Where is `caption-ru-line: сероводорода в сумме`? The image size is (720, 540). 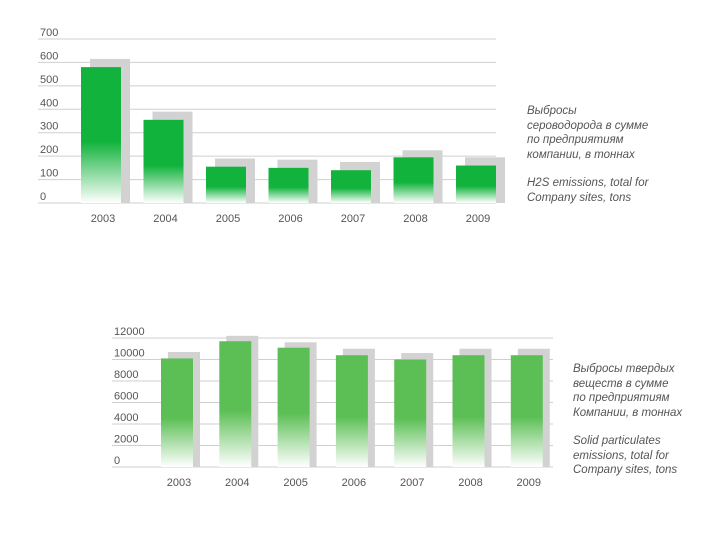 caption-ru-line: сероводорода в сумме is located at coordinates (588, 125).